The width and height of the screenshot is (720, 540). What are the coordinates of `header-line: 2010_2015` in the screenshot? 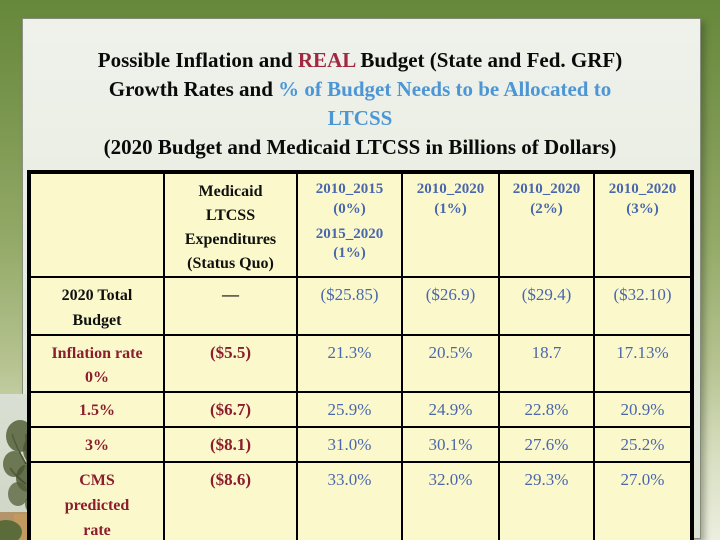 It's located at (349, 189).